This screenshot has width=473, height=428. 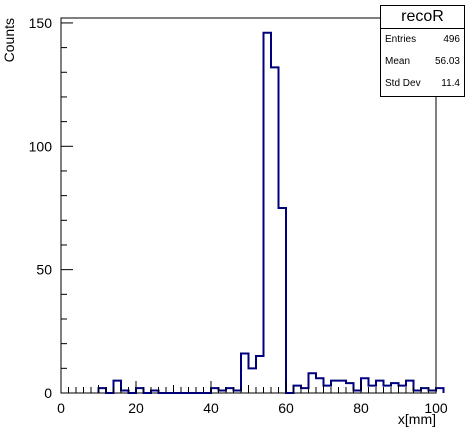 What do you see at coordinates (136, 408) in the screenshot?
I see `x-tick-label: 20` at bounding box center [136, 408].